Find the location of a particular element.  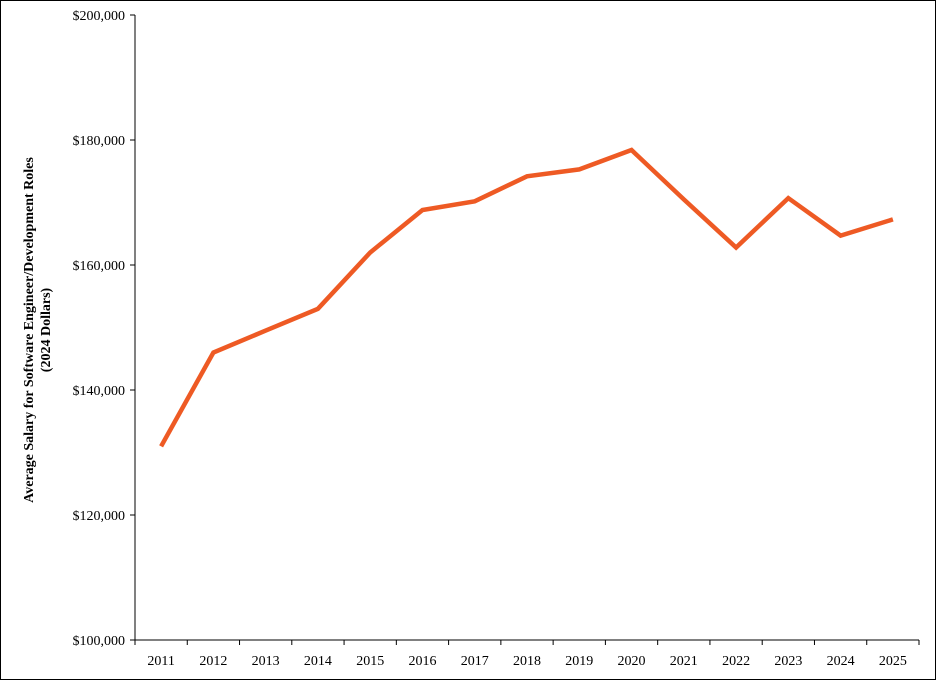

x-tick-label: 2015 is located at coordinates (370, 661).